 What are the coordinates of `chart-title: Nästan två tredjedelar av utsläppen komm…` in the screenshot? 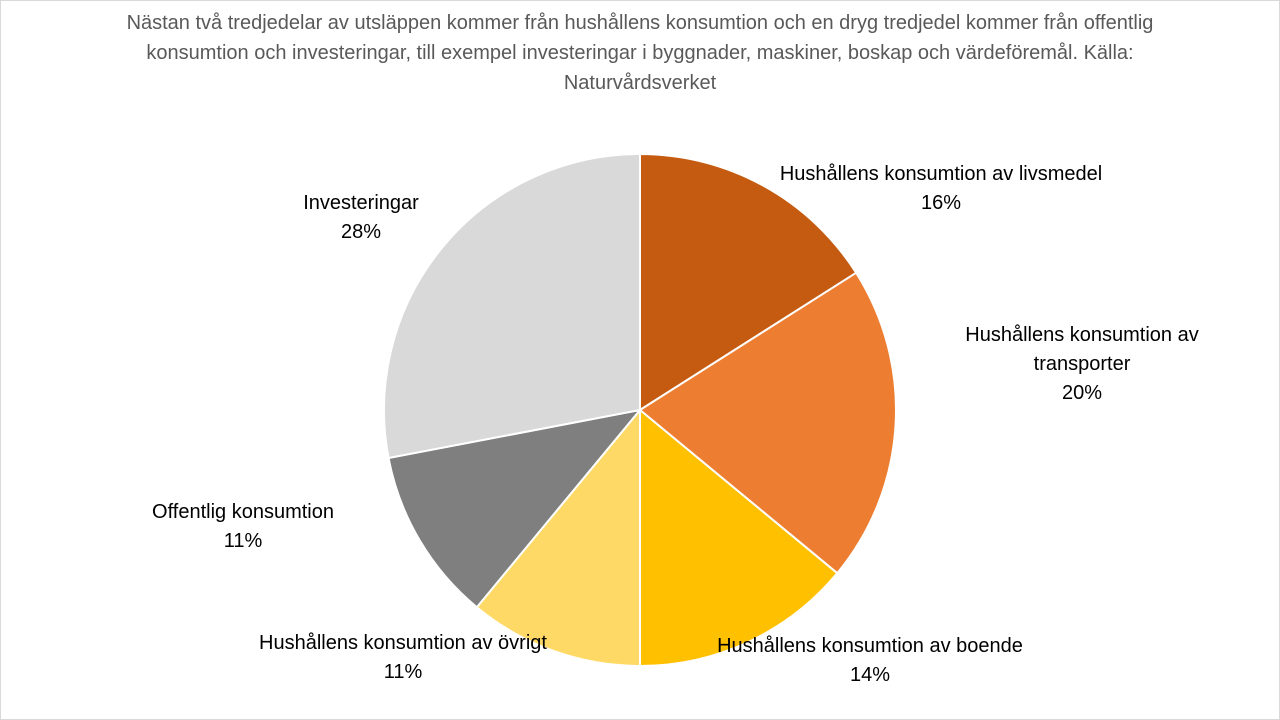 It's located at (640, 53).